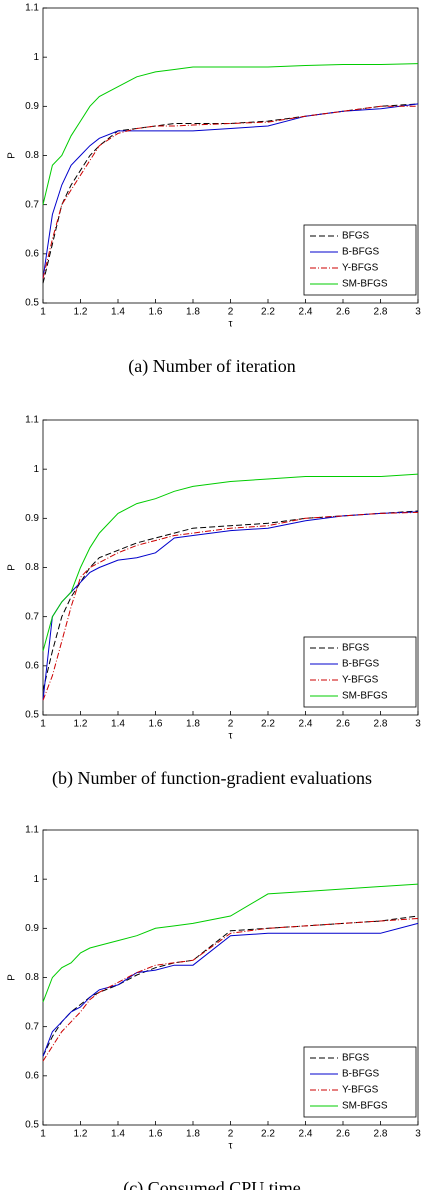  I want to click on caption: (a) Number of iteration, so click(211, 366).